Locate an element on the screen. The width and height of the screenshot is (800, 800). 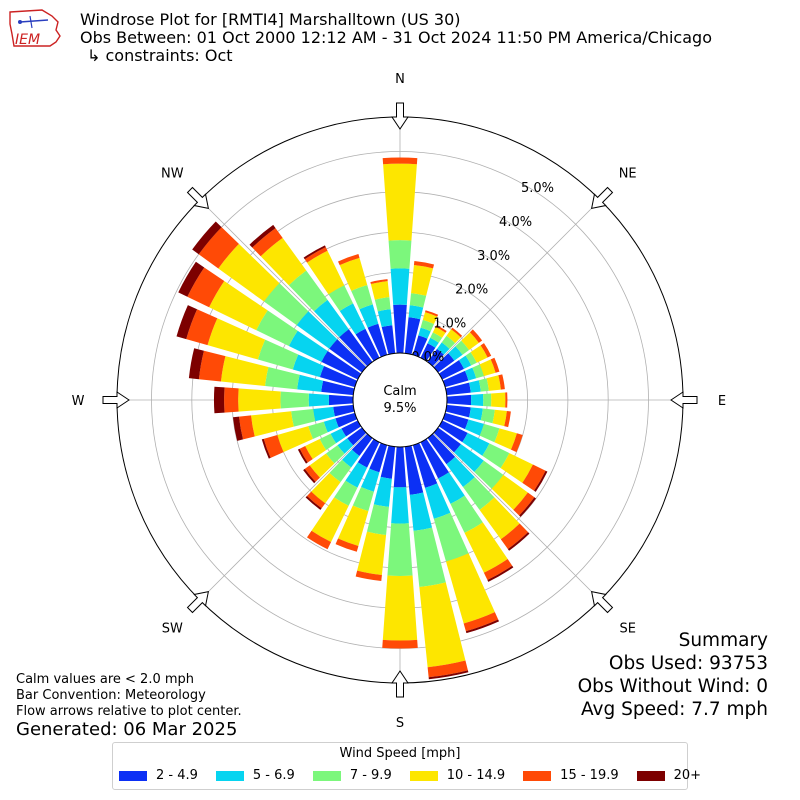
bar-segment-120-bin4 is located at coordinates (534, 477).